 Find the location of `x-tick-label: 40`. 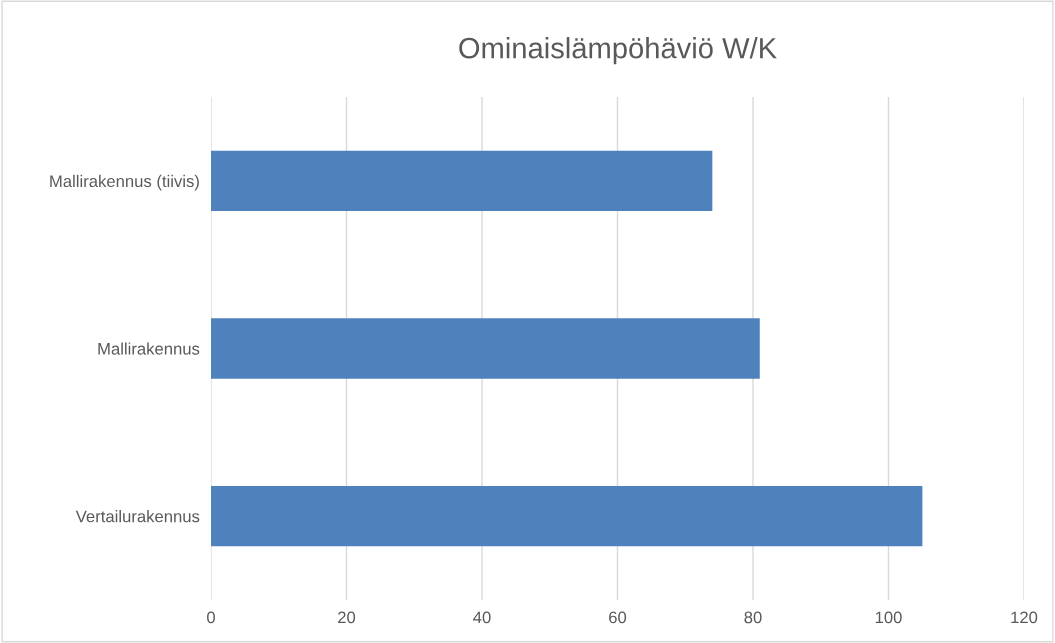

x-tick-label: 40 is located at coordinates (482, 617).